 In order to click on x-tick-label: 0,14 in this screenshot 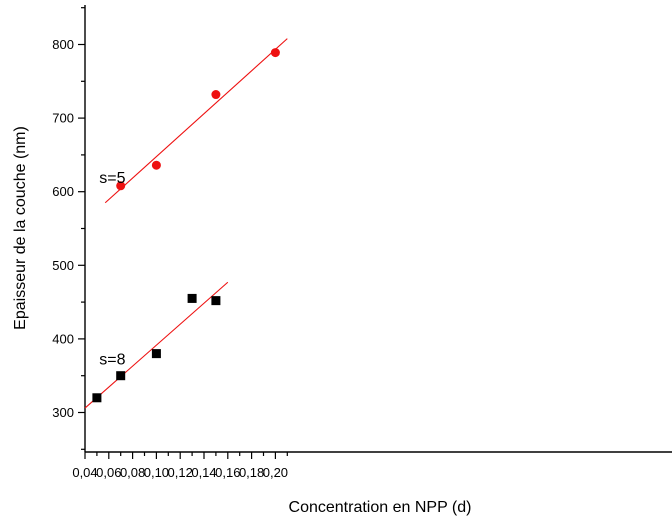, I will do `click(203, 472)`.